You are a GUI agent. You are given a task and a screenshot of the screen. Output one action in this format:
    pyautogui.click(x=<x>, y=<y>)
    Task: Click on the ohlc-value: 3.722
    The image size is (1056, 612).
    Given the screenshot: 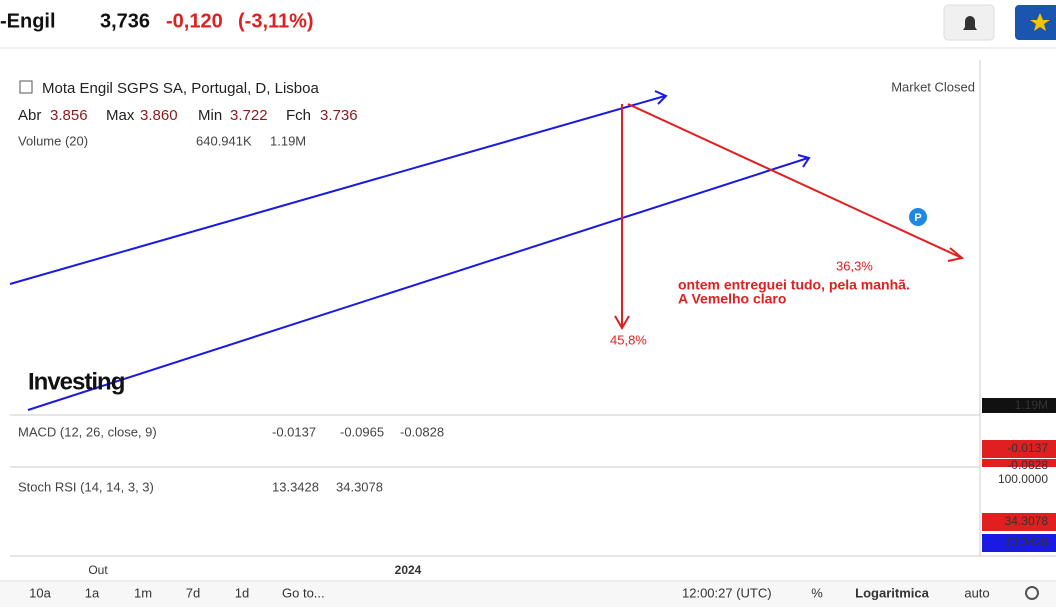 What is the action you would take?
    pyautogui.click(x=249, y=115)
    